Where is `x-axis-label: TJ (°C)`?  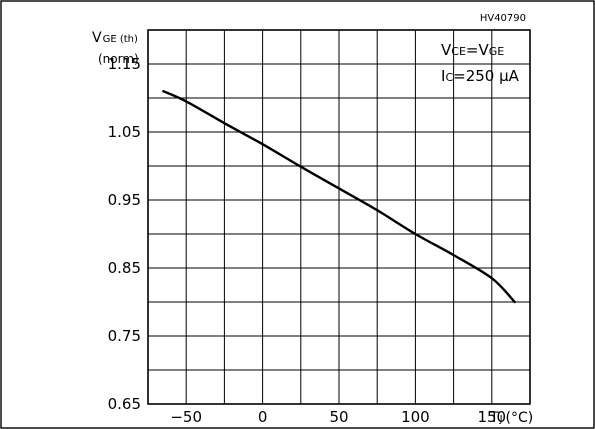 x-axis-label: TJ (°C) is located at coordinates (511, 418).